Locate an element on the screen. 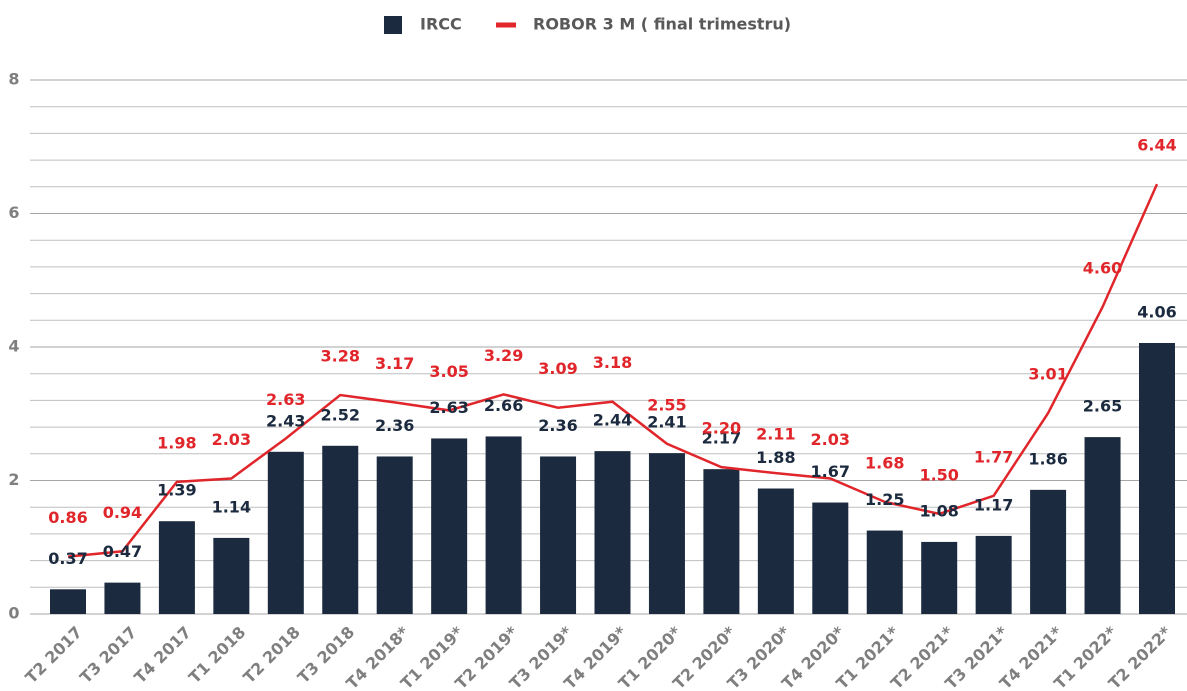  data-label: 3.28 is located at coordinates (340, 356).